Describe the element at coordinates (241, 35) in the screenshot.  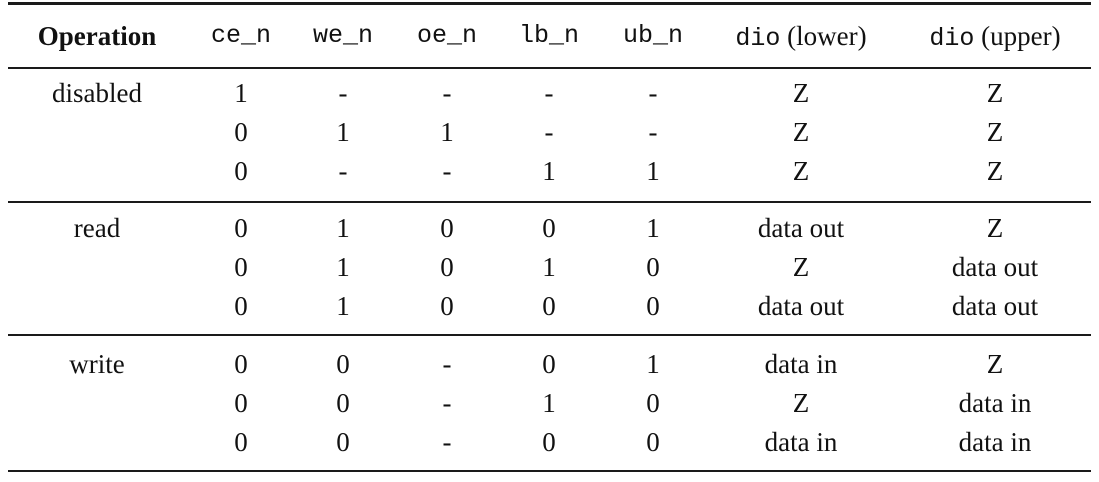
I see `header-ce-n: ce_n` at that location.